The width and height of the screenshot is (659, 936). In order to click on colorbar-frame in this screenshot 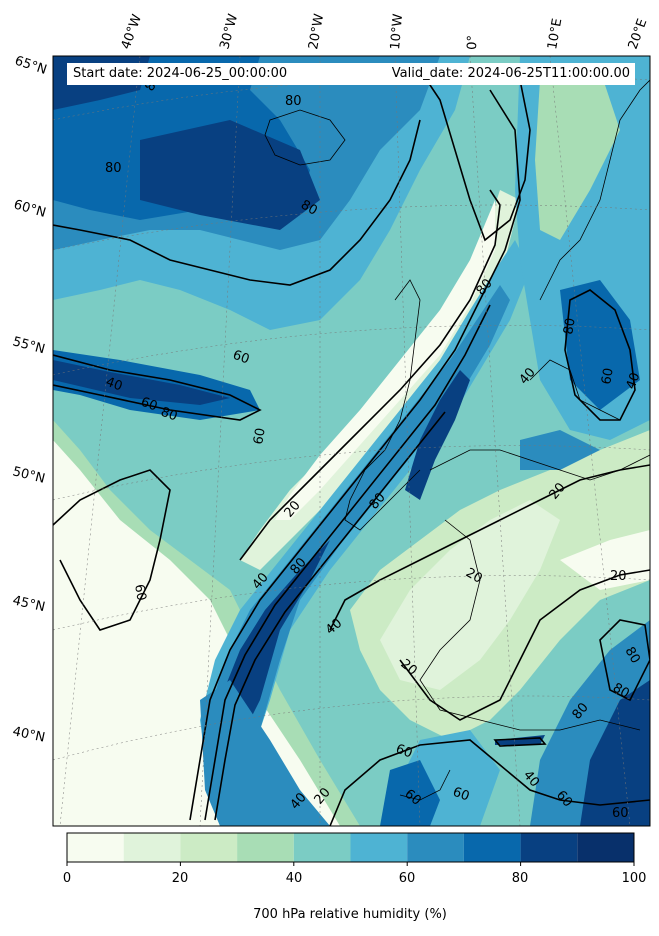, I will do `click(350, 847)`.